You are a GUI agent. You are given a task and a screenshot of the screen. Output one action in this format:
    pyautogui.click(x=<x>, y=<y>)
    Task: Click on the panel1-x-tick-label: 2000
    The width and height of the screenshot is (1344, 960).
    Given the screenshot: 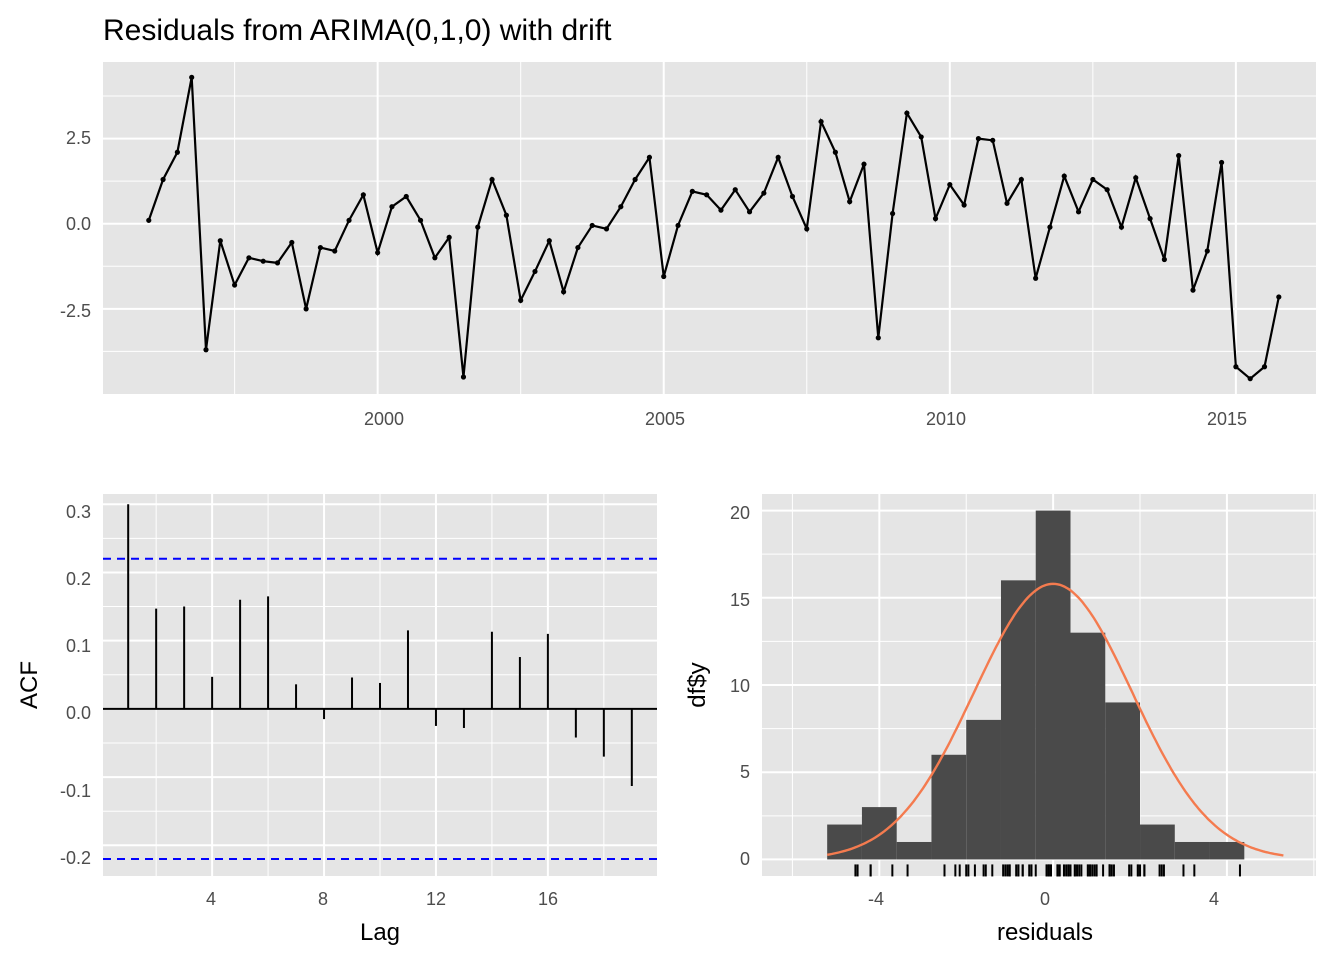 What is the action you would take?
    pyautogui.click(x=384, y=419)
    